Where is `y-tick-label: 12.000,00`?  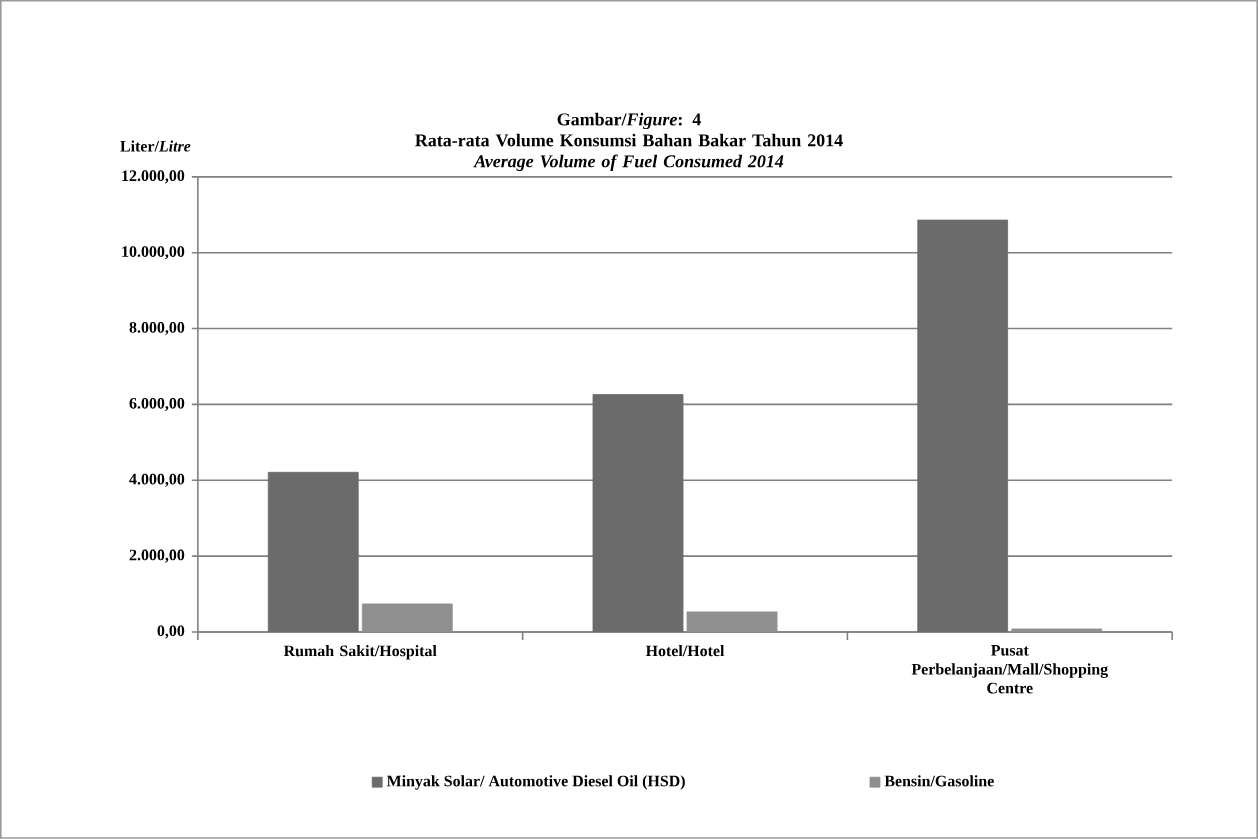 y-tick-label: 12.000,00 is located at coordinates (153, 177).